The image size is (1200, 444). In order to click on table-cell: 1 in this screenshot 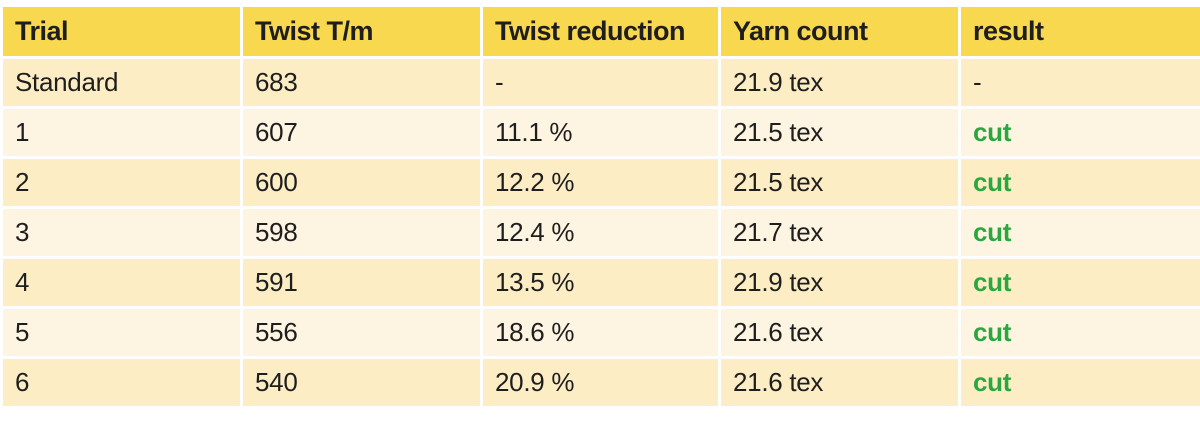, I will do `click(122, 133)`.